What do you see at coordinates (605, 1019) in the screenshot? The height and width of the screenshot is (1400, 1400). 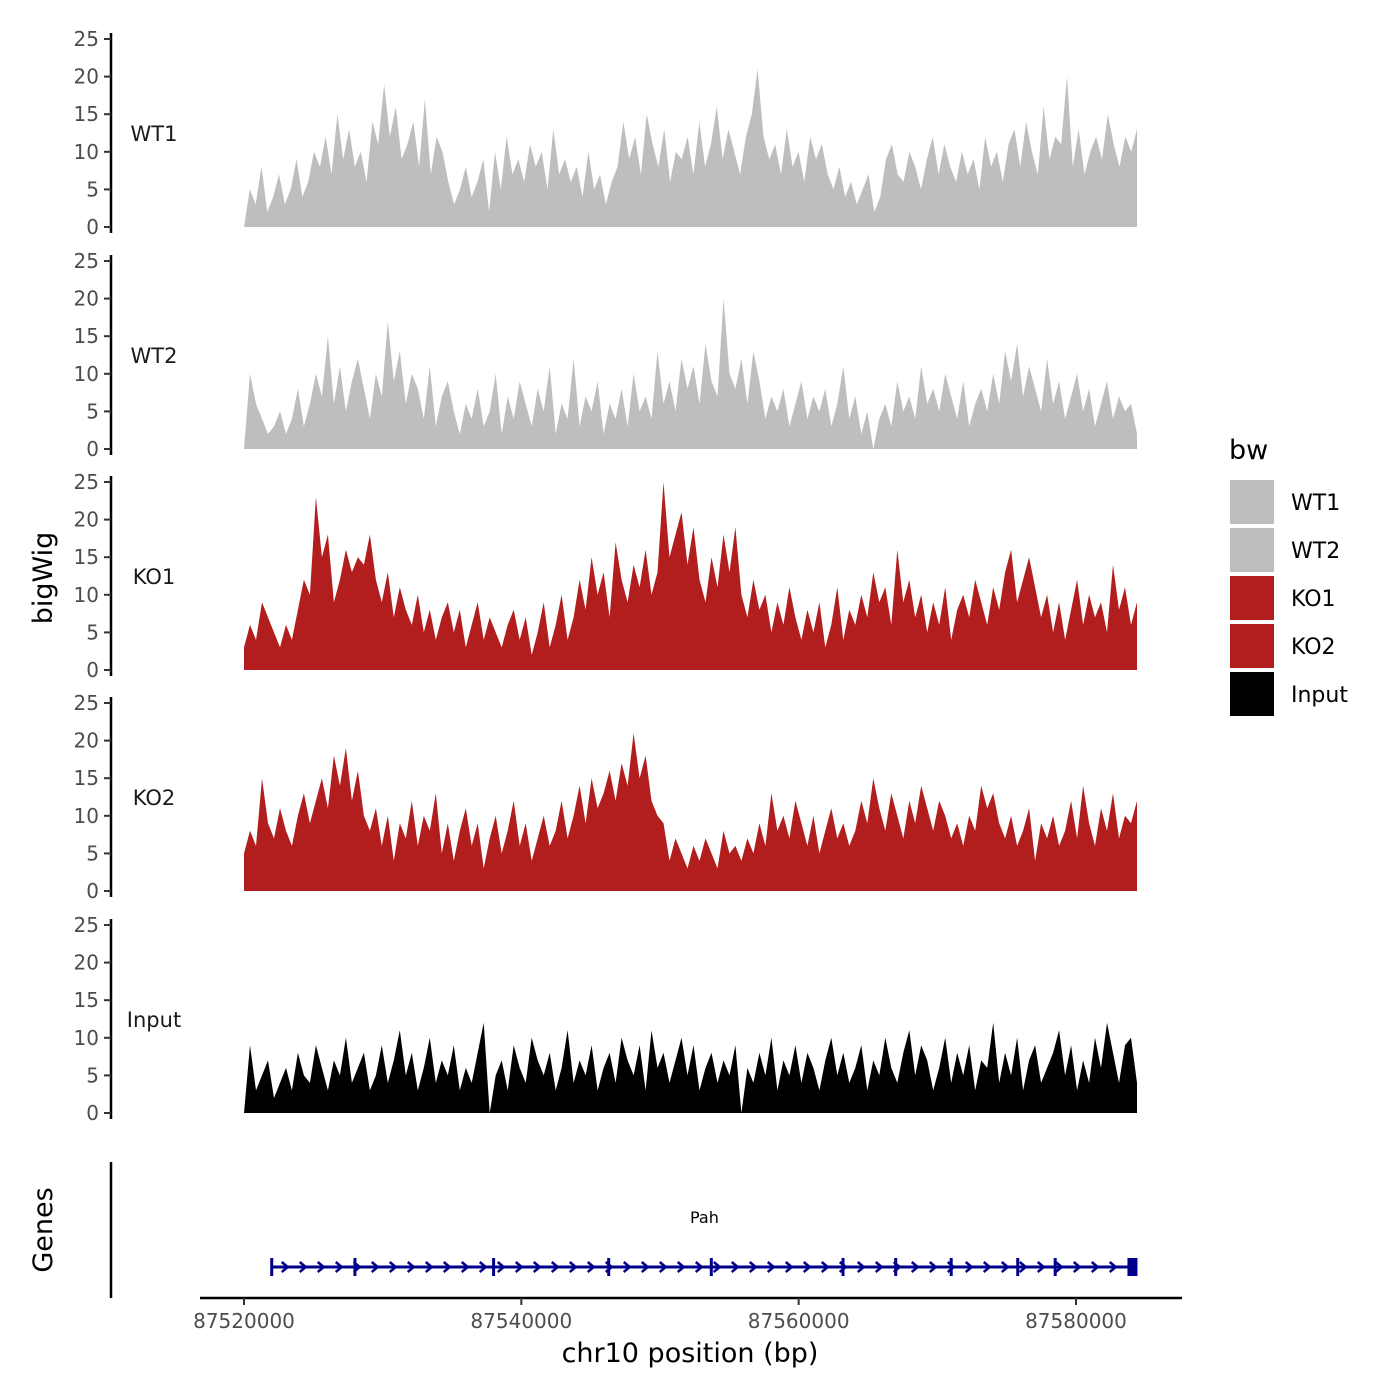 I see `track-input: 0 5 10 15 20 25 Input` at bounding box center [605, 1019].